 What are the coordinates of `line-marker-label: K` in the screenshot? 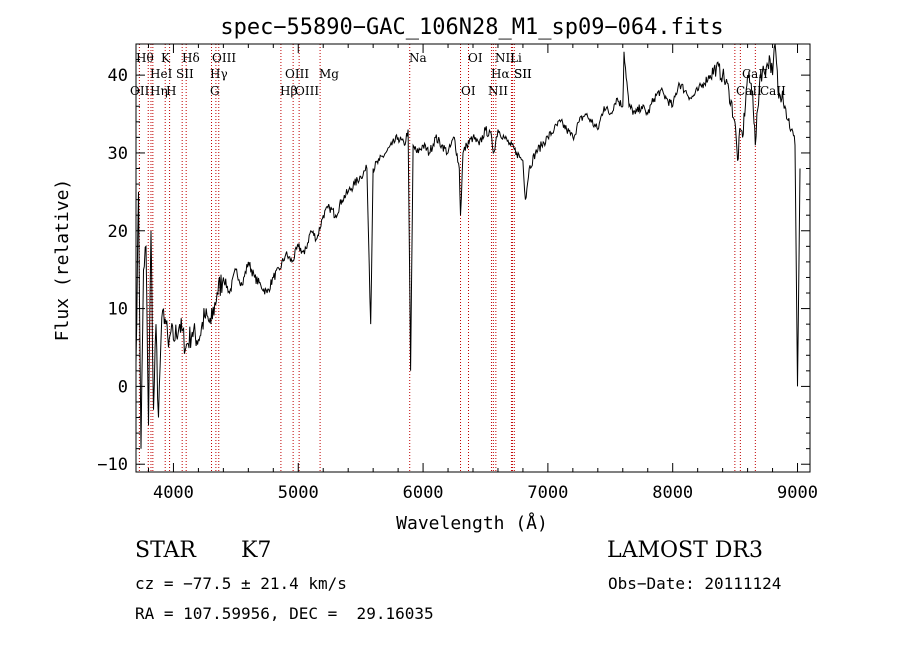 It's located at (166, 58).